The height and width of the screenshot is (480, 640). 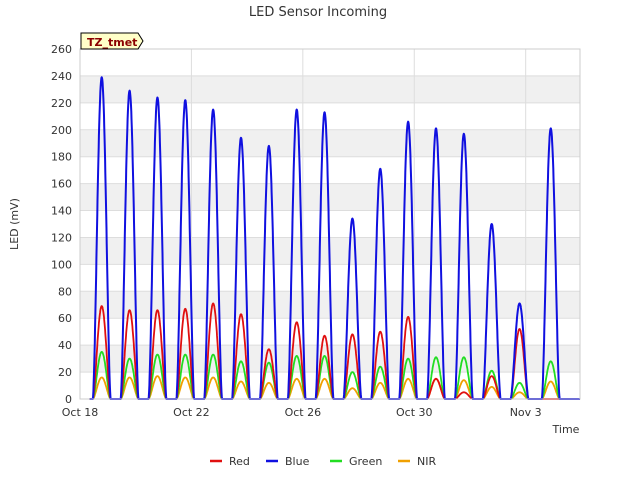 What do you see at coordinates (61, 103) in the screenshot?
I see `y-tick-label: 220` at bounding box center [61, 103].